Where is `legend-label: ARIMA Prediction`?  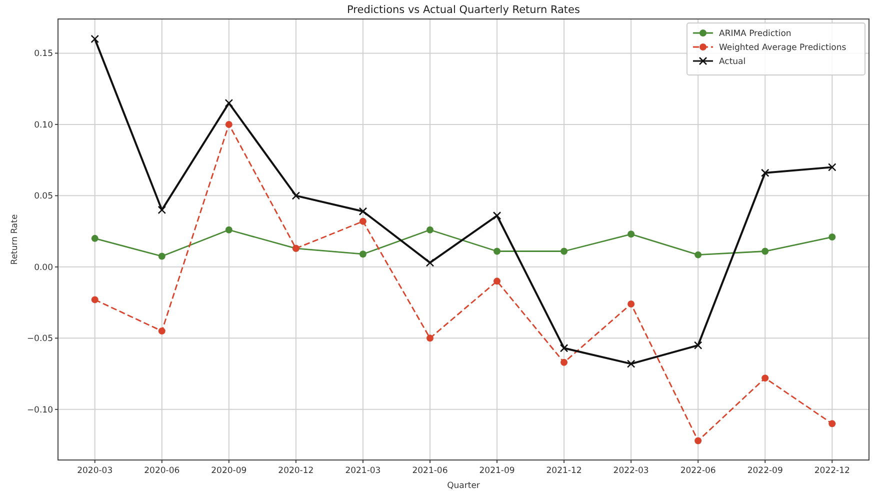 legend-label: ARIMA Prediction is located at coordinates (755, 33).